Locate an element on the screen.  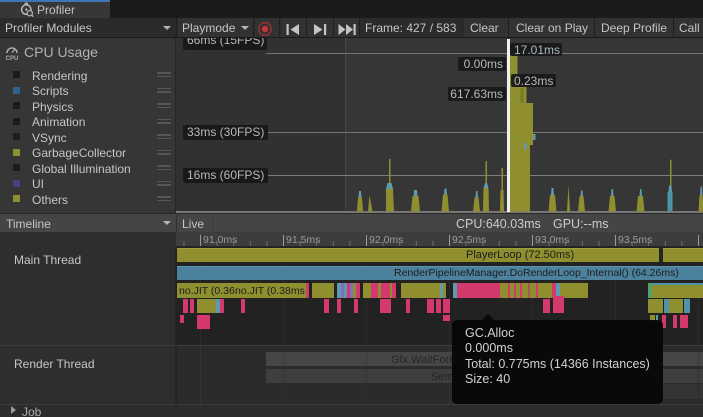
svg-text: 93.5ms is located at coordinates (635, 240).